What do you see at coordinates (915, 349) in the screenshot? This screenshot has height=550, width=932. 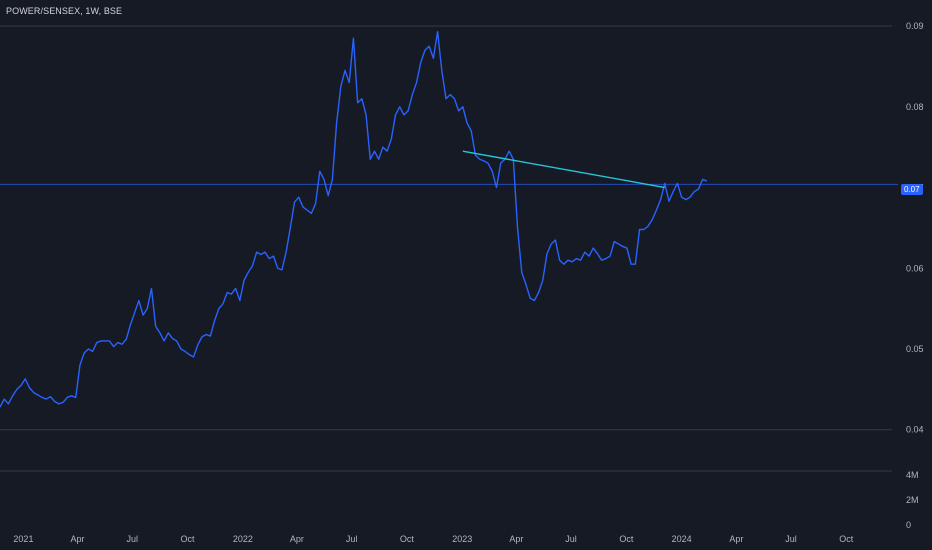 I see `y-tick-label: 0.05` at bounding box center [915, 349].